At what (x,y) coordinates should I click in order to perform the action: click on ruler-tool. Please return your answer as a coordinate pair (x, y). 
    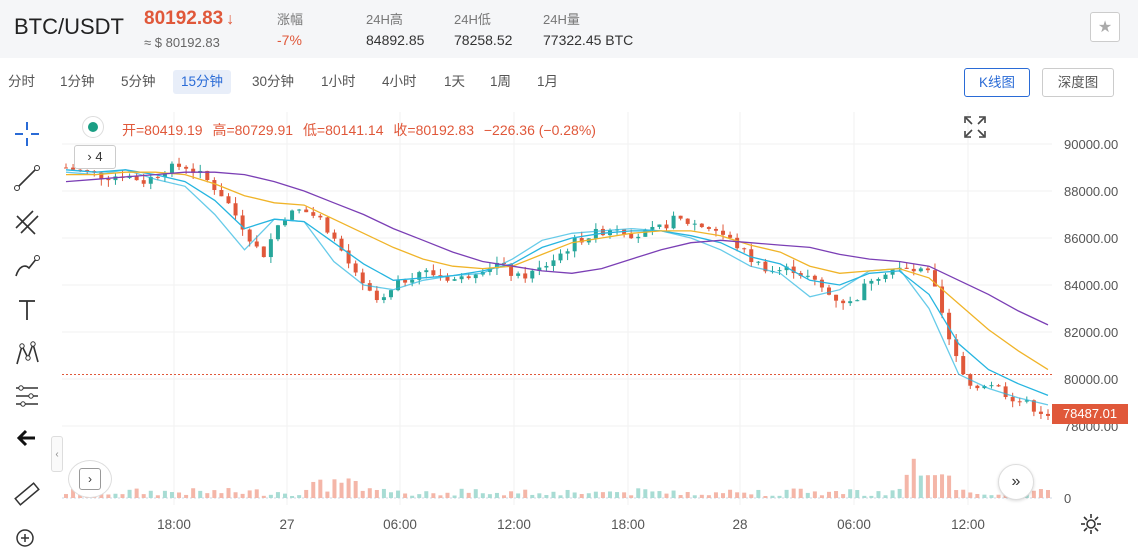
    Looking at the image, I should click on (27, 494).